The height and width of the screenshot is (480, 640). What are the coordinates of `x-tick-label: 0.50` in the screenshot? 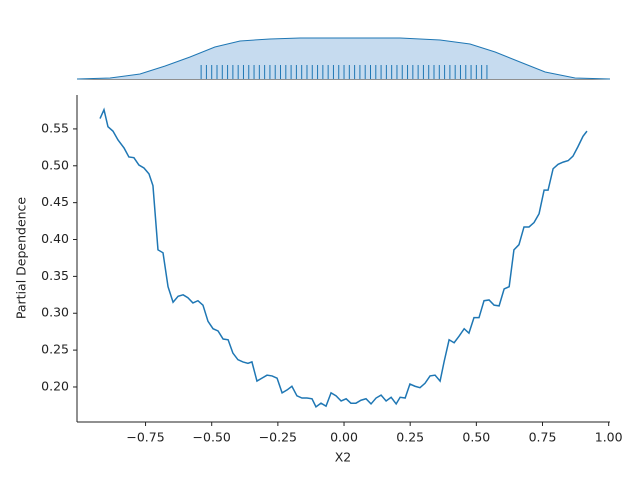 It's located at (476, 437).